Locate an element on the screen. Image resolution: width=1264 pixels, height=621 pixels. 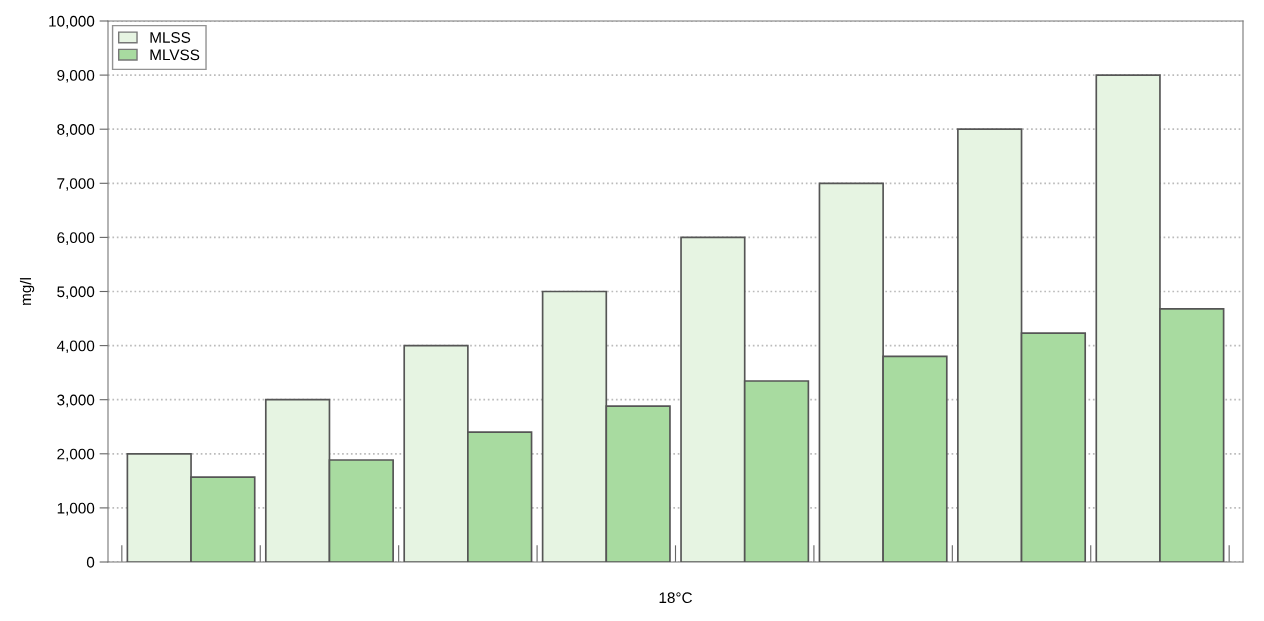
y-tick-label: 1,000 is located at coordinates (76, 509).